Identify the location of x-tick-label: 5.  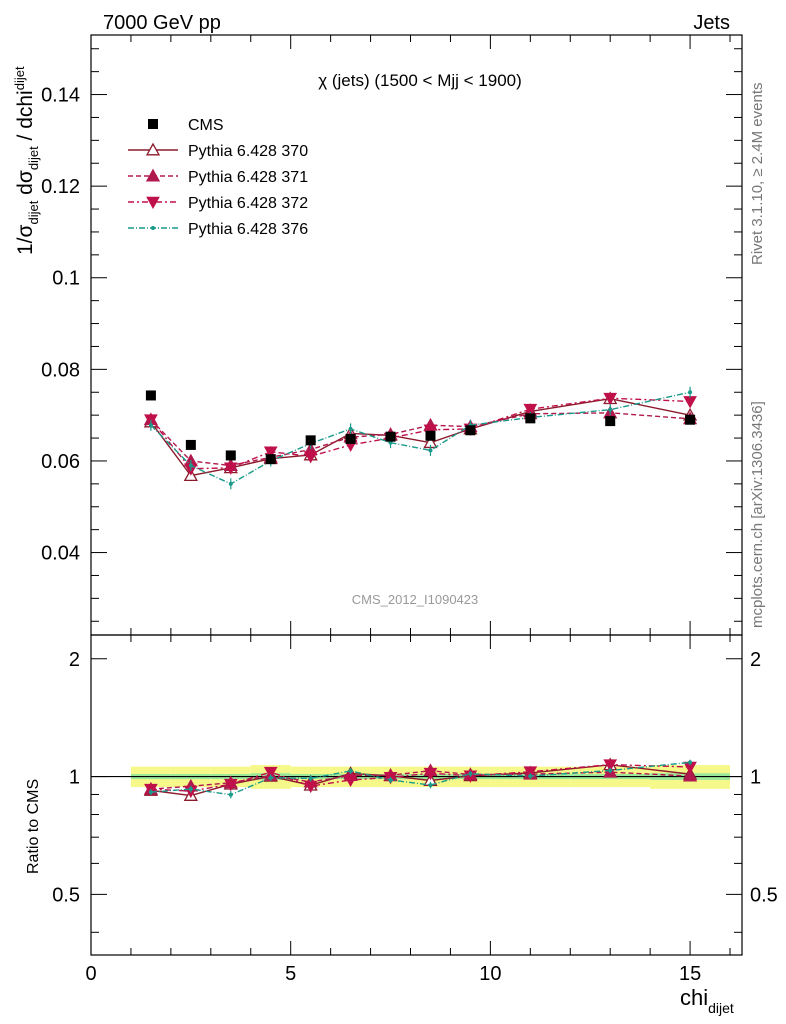
(290, 974).